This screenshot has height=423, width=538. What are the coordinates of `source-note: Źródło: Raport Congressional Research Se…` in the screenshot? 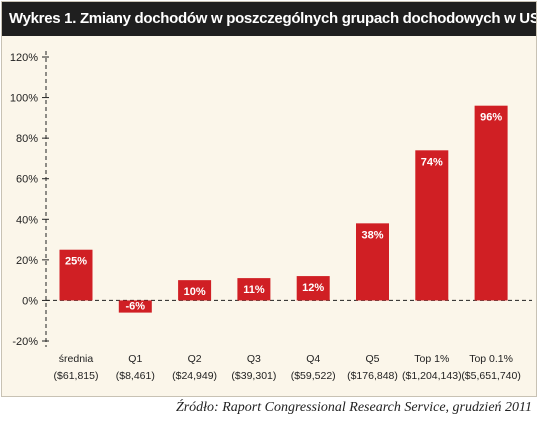 It's located at (353, 407).